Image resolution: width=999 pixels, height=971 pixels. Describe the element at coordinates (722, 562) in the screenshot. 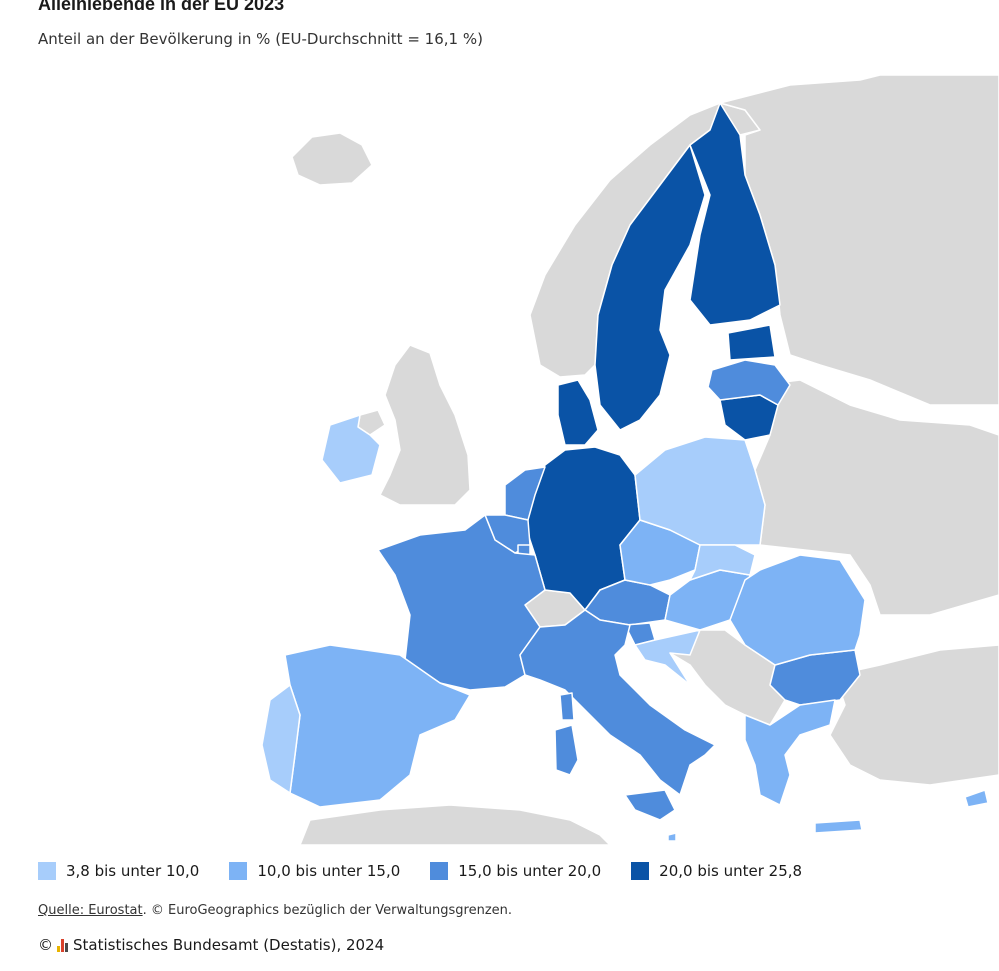

I see `region-slovakia` at that location.